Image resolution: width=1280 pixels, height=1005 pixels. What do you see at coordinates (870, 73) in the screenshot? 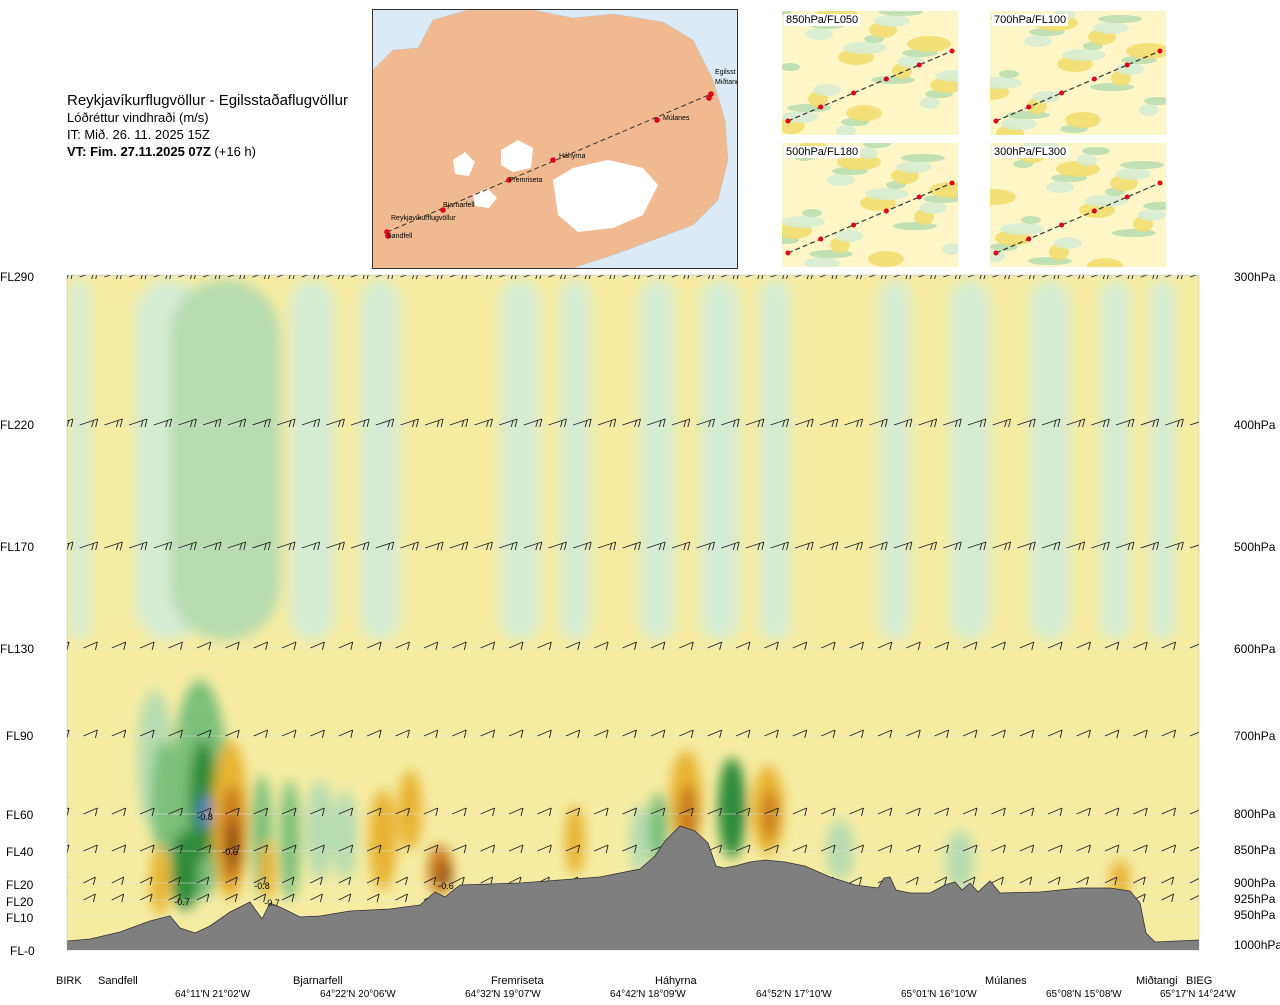
I see `inset-850-graphic` at bounding box center [870, 73].